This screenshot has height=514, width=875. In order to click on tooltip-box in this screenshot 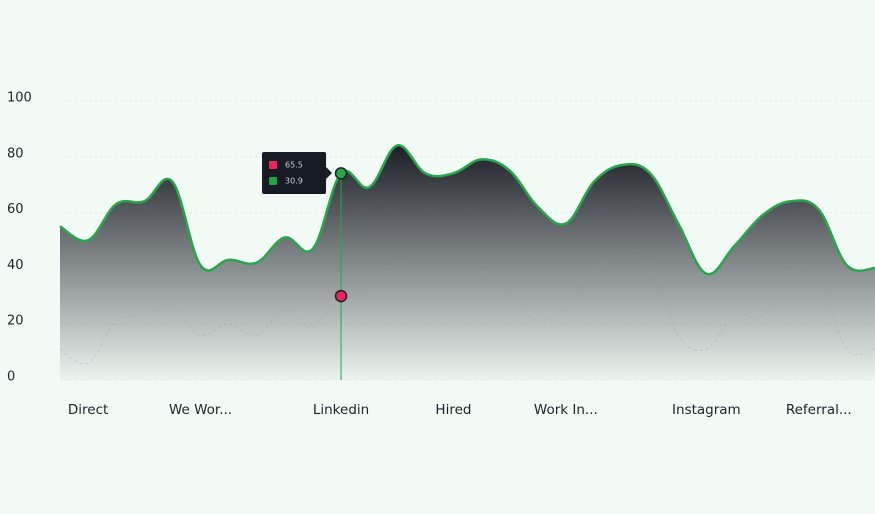, I will do `click(294, 173)`.